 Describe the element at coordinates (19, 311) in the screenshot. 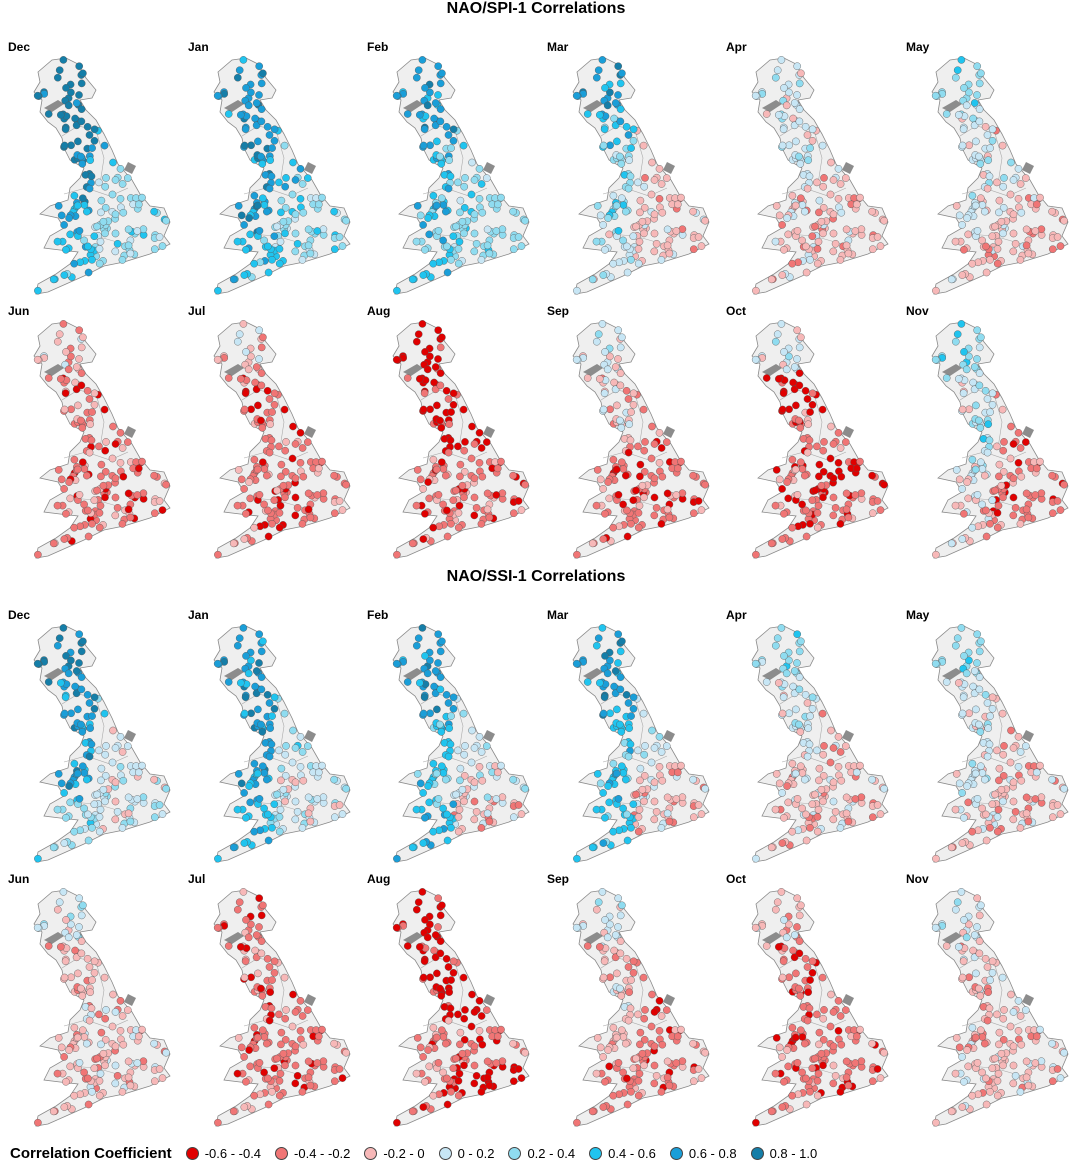

I see `month-label: Jun` at that location.